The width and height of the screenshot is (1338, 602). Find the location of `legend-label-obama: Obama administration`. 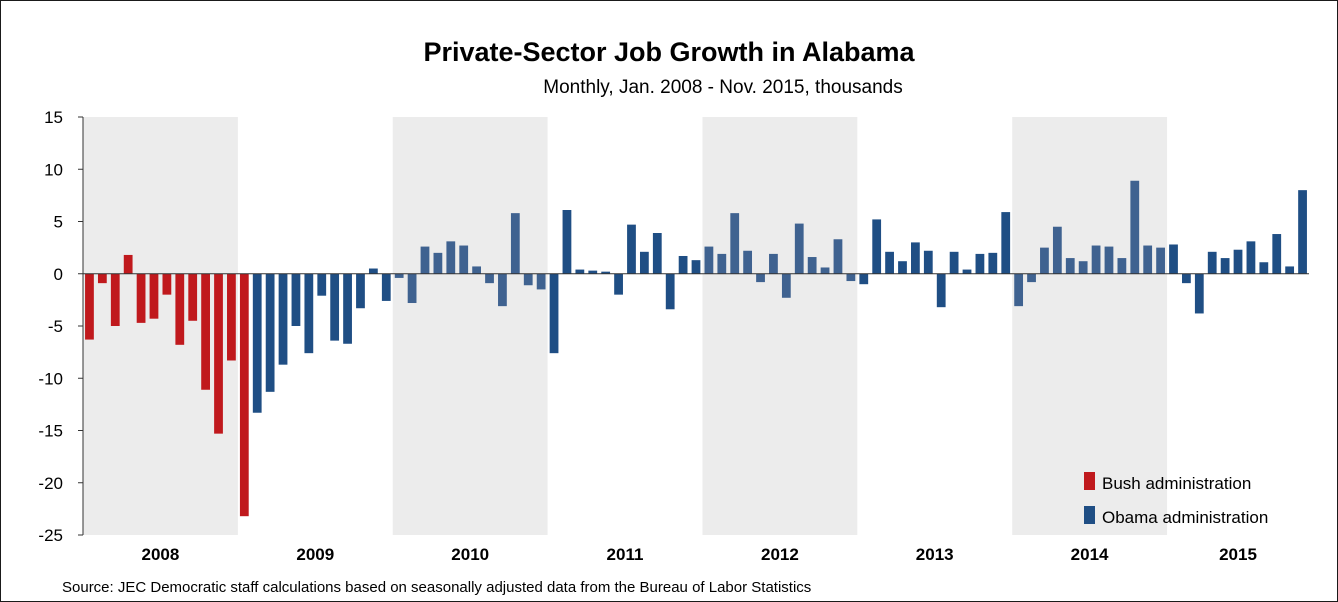

legend-label-obama: Obama administration is located at coordinates (1185, 517).